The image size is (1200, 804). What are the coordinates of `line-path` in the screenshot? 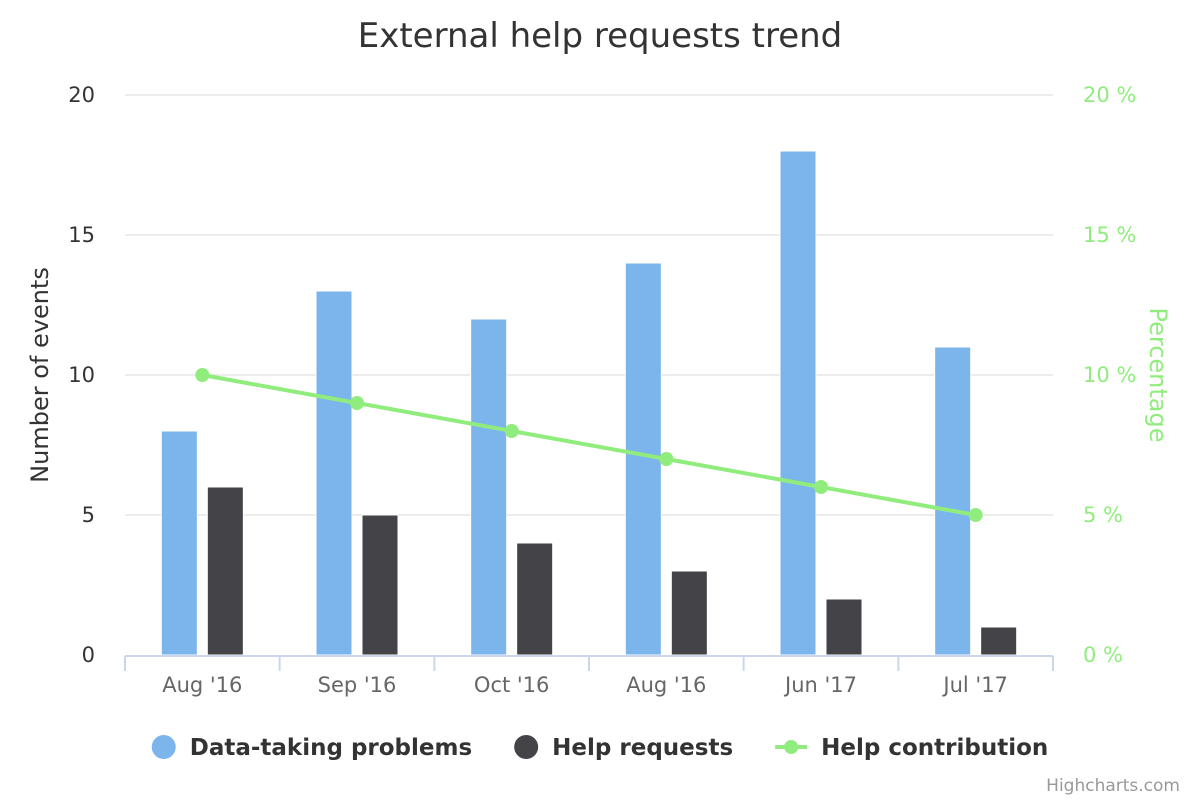 It's located at (589, 445).